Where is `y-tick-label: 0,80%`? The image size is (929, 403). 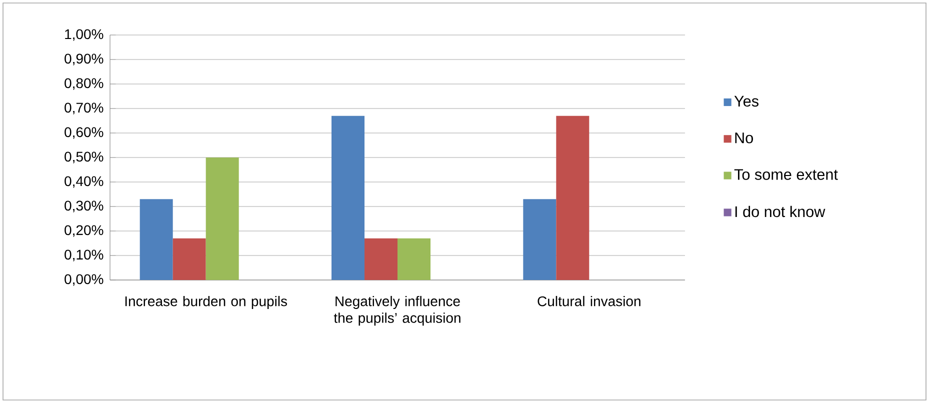 y-tick-label: 0,80% is located at coordinates (84, 84).